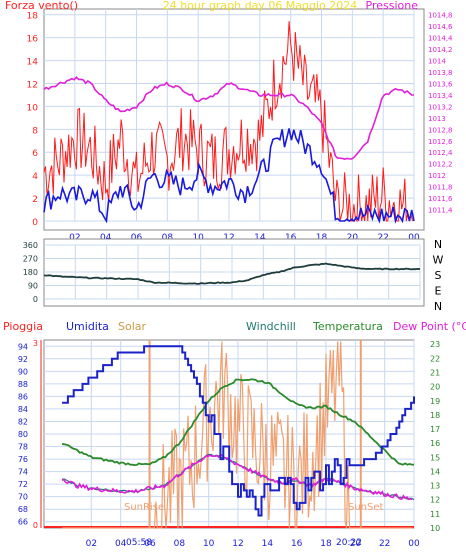 The width and height of the screenshot is (466, 555). I want to click on direction-tick: 360, so click(30, 245).